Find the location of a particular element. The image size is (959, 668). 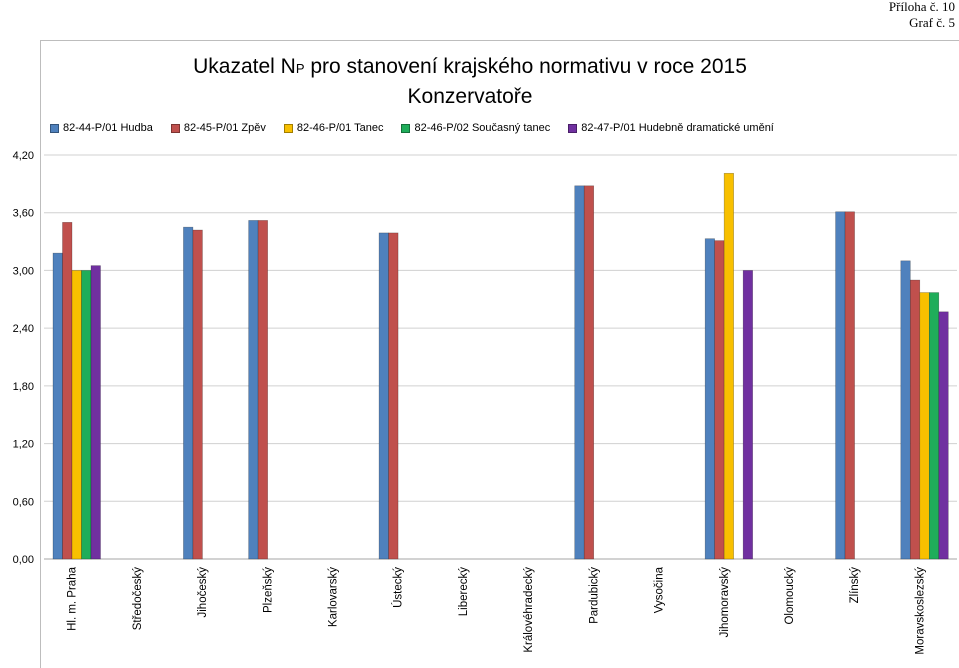

x-tick-label: Pardubický is located at coordinates (594, 595).